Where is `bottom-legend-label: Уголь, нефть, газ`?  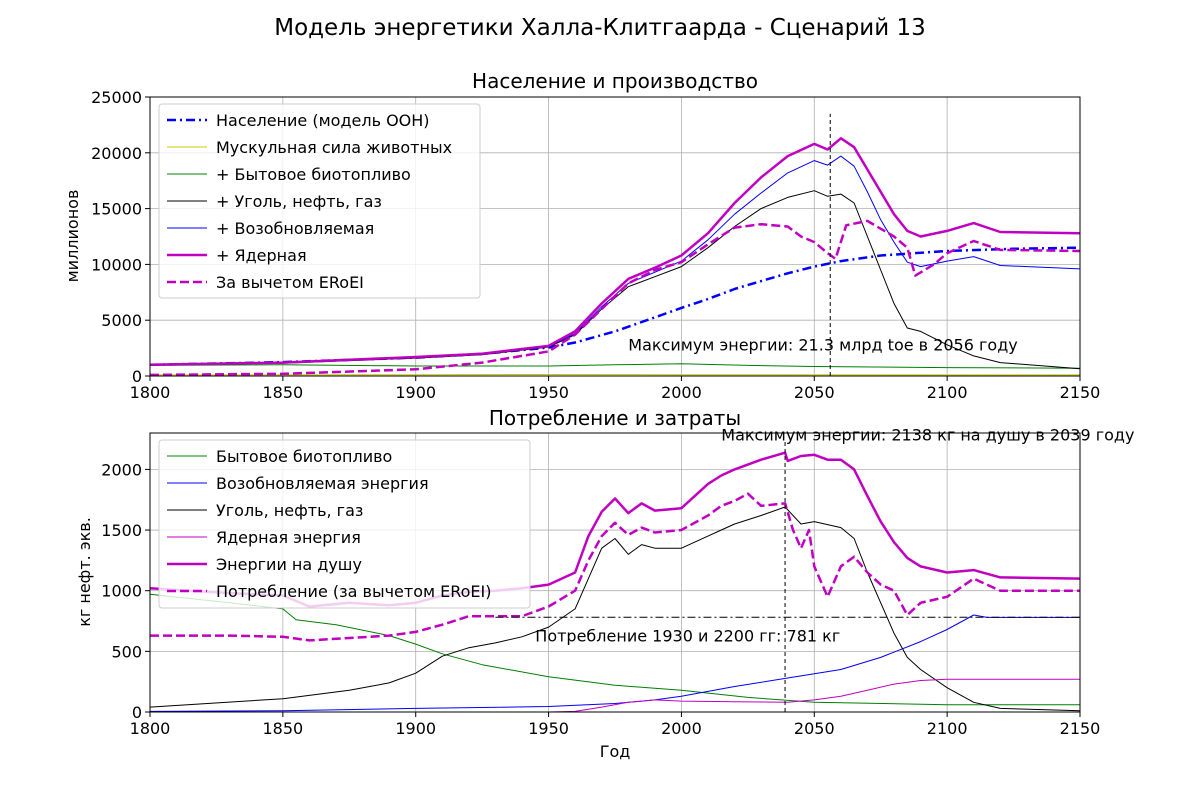
bottom-legend-label: Уголь, нефть, газ is located at coordinates (289, 510).